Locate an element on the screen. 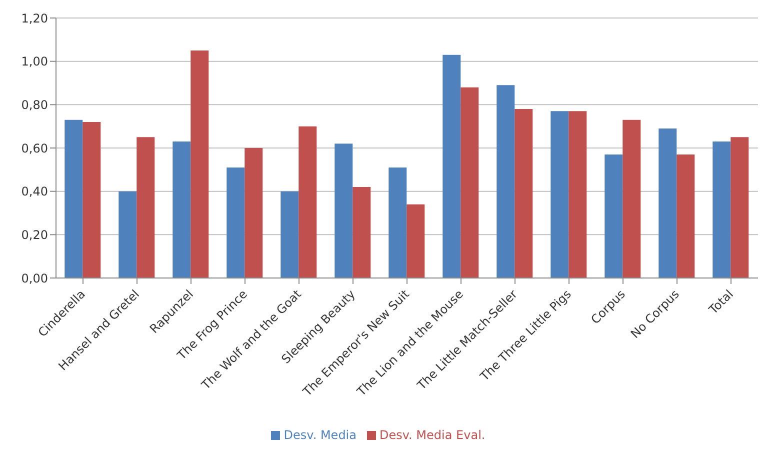 The image size is (777, 450). y-tick-label: 1,20 is located at coordinates (34, 18).